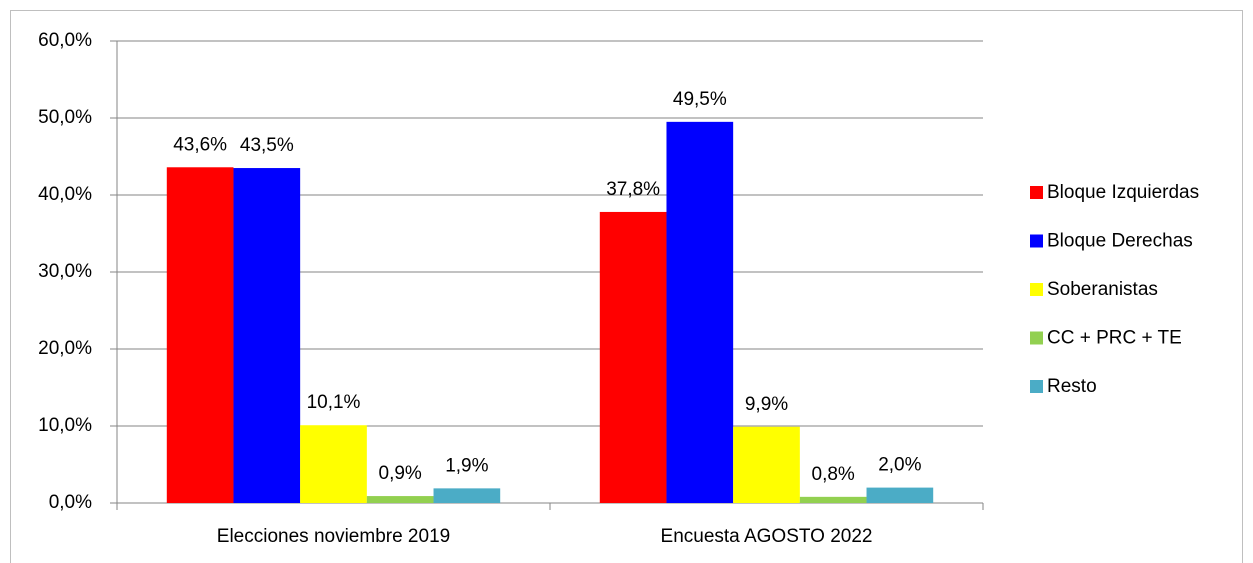  Describe the element at coordinates (767, 536) in the screenshot. I see `x-tick-label: Encuesta AGOSTO 2022` at that location.